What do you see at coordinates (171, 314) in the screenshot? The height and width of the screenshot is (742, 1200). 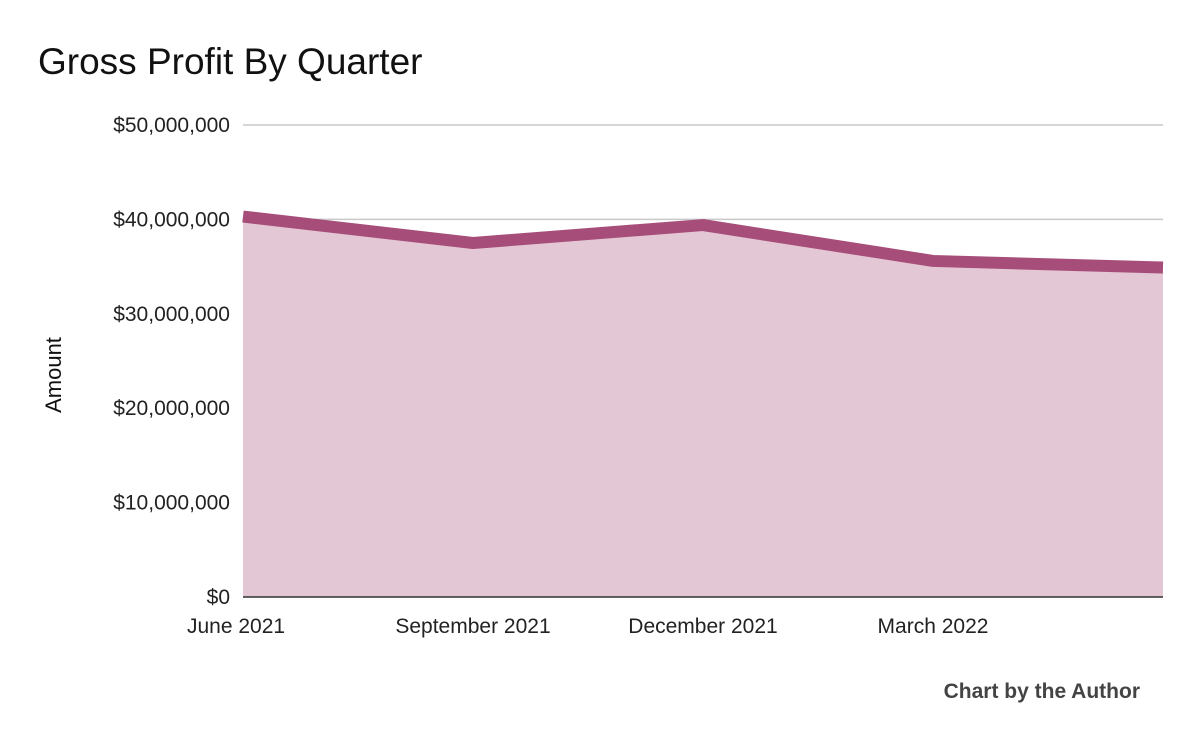 I see `y-tick-label: $30,000,000` at bounding box center [171, 314].